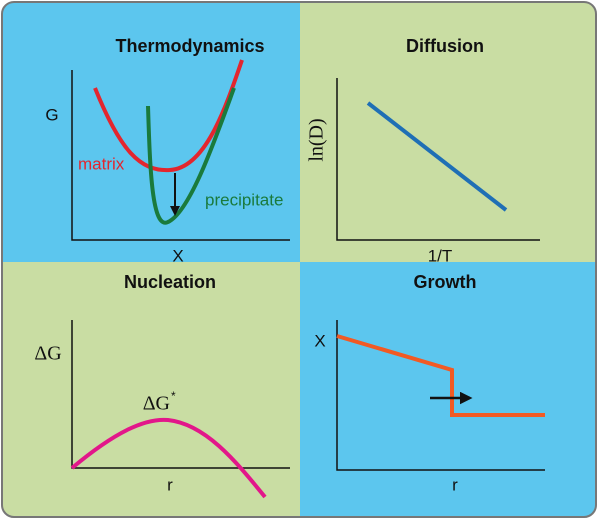 The width and height of the screenshot is (600, 521). What do you see at coordinates (47, 354) in the screenshot?
I see `y-label: ΔG` at bounding box center [47, 354].